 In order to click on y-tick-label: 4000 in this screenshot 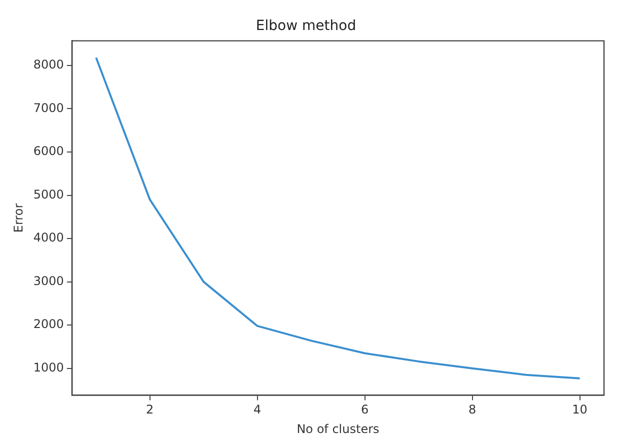, I will do `click(48, 237)`.